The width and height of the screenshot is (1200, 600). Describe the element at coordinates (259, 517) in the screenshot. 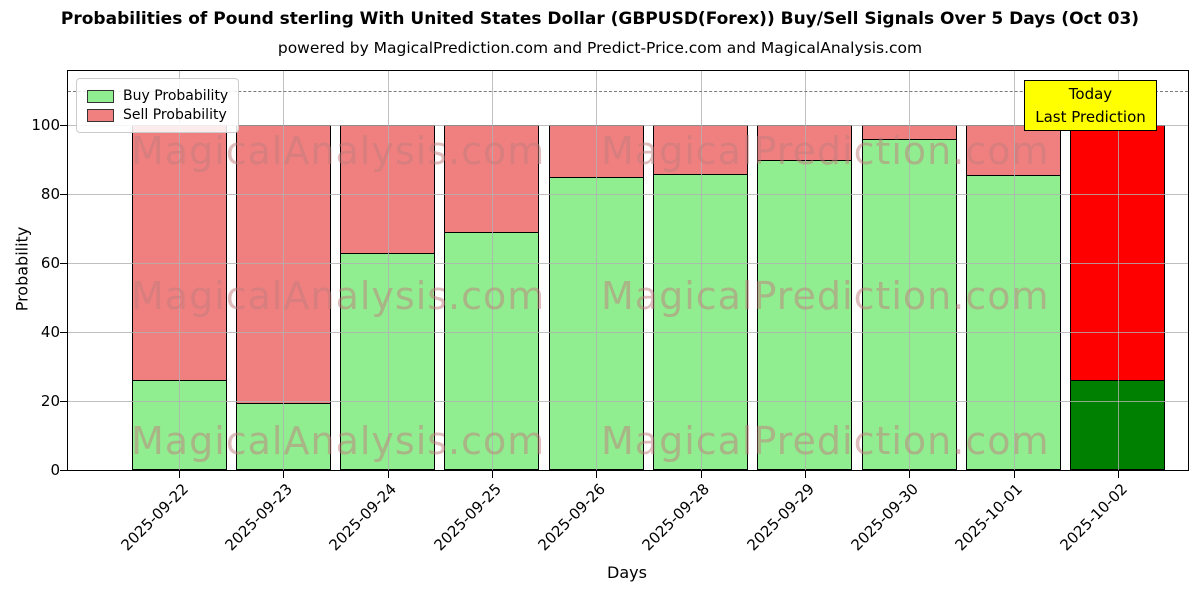

I see `x-tick-label: 2025-09-23` at that location.